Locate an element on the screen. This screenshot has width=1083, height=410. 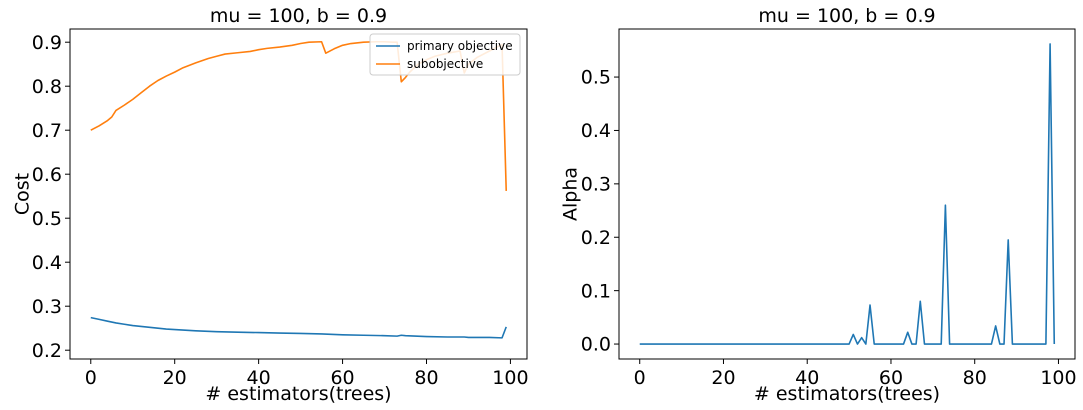
cost-y-tick-label: 0.8 is located at coordinates (47, 87).